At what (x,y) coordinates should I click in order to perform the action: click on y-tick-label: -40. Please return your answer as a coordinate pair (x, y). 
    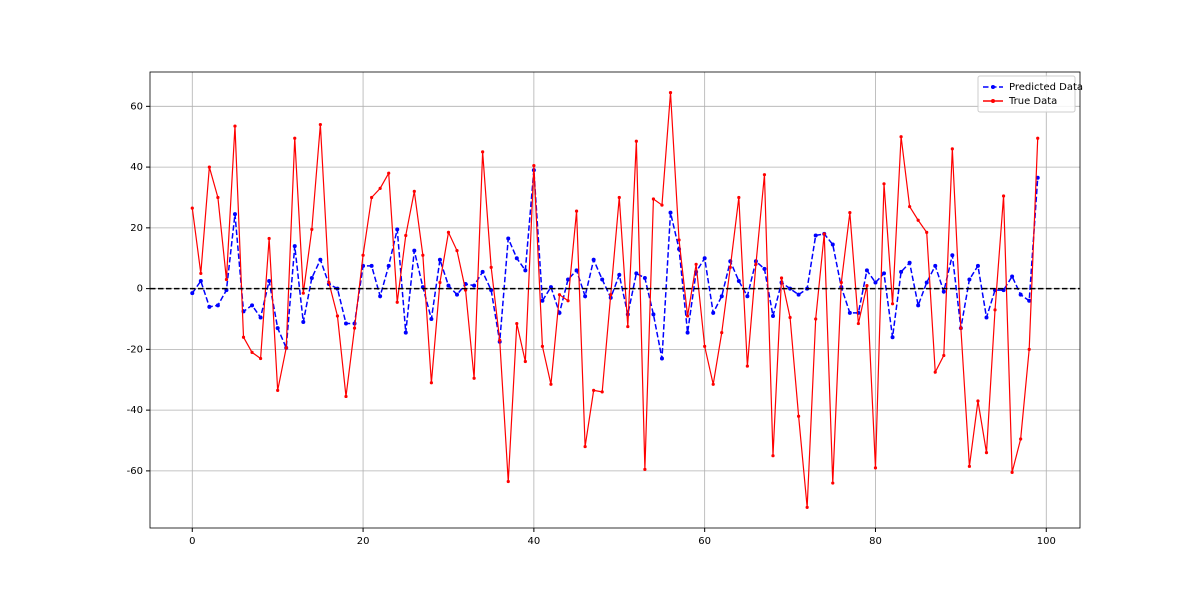
    Looking at the image, I should click on (135, 410).